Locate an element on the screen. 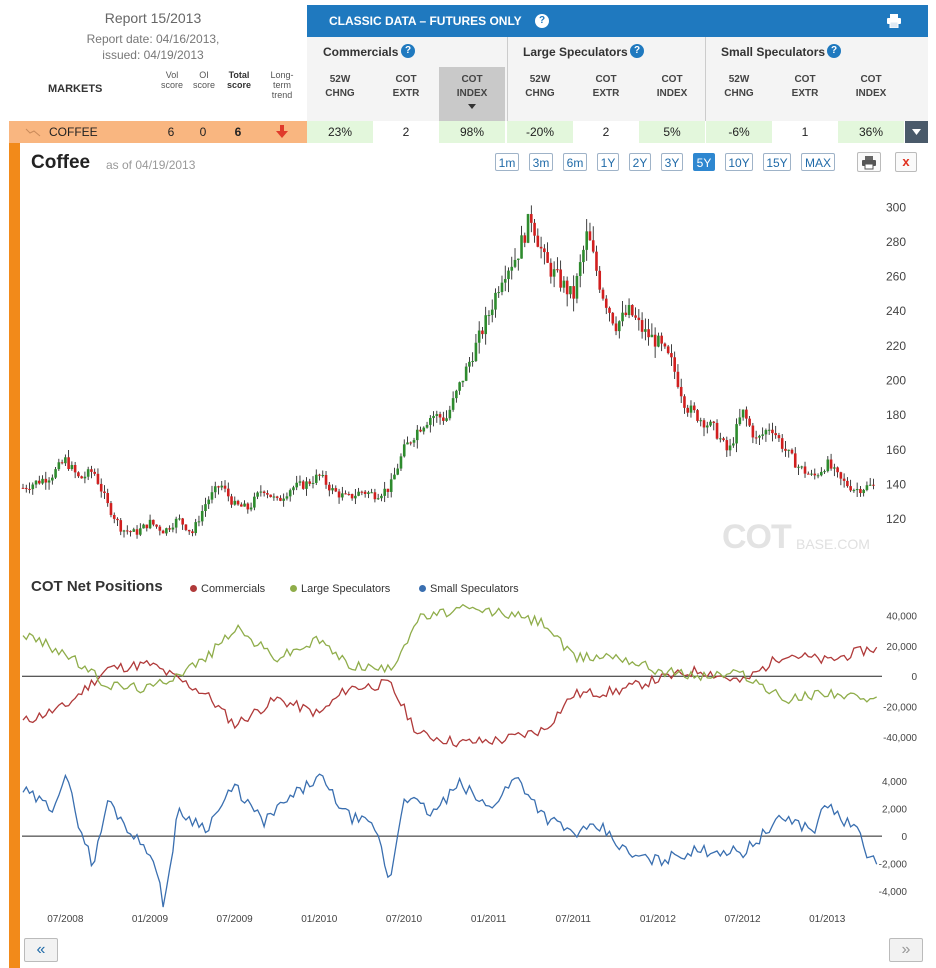  range-2y-button: 2Y is located at coordinates (640, 162).